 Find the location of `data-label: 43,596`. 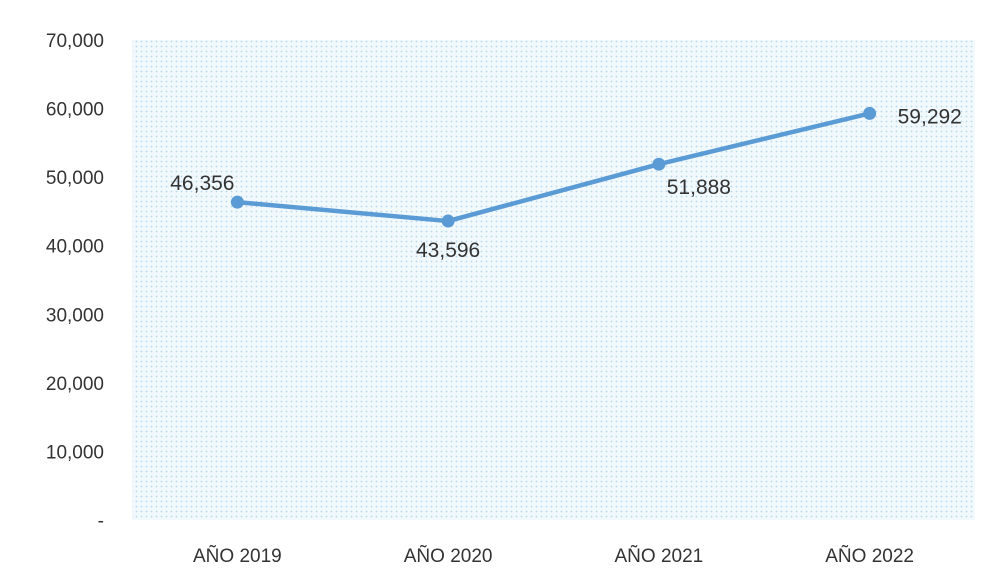

data-label: 43,596 is located at coordinates (448, 250).